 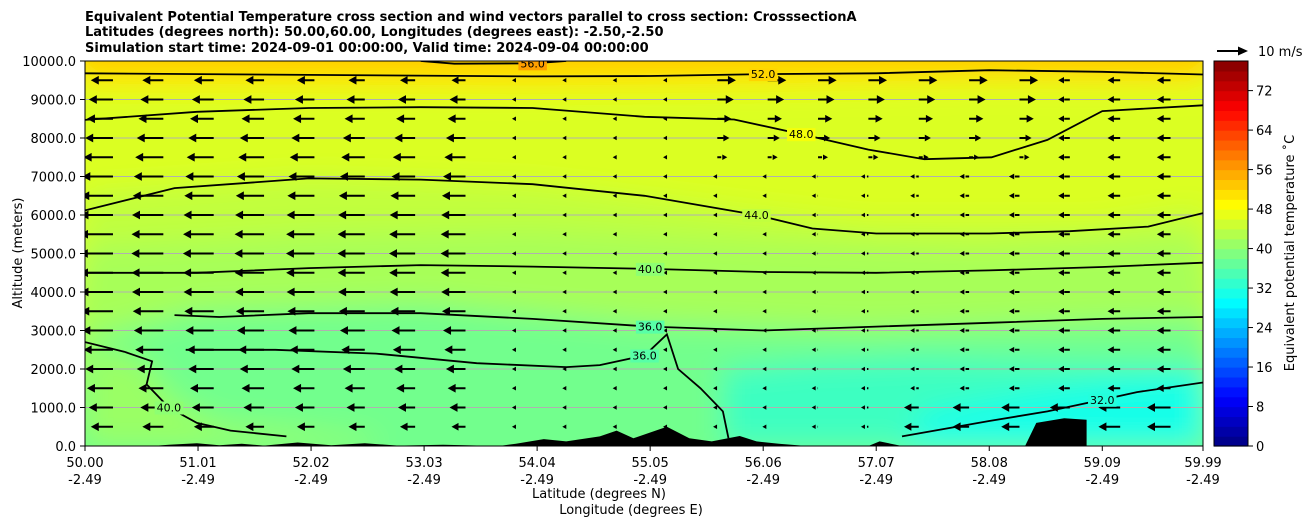 I want to click on contour-label: 56.0, so click(x=532, y=63).